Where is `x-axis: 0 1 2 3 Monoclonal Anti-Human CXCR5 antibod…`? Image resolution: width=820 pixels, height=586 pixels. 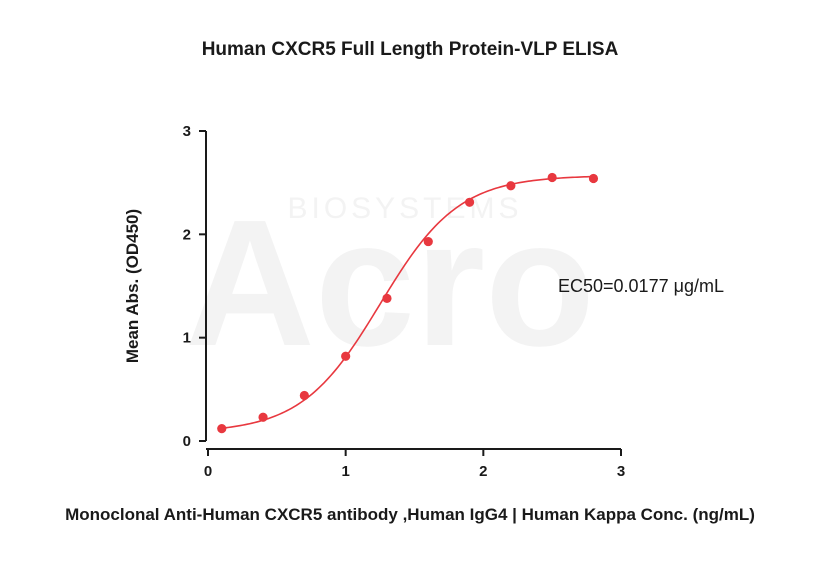 x-axis: 0 1 2 3 Monoclonal Anti-Human CXCR5 antibod… is located at coordinates (410, 486).